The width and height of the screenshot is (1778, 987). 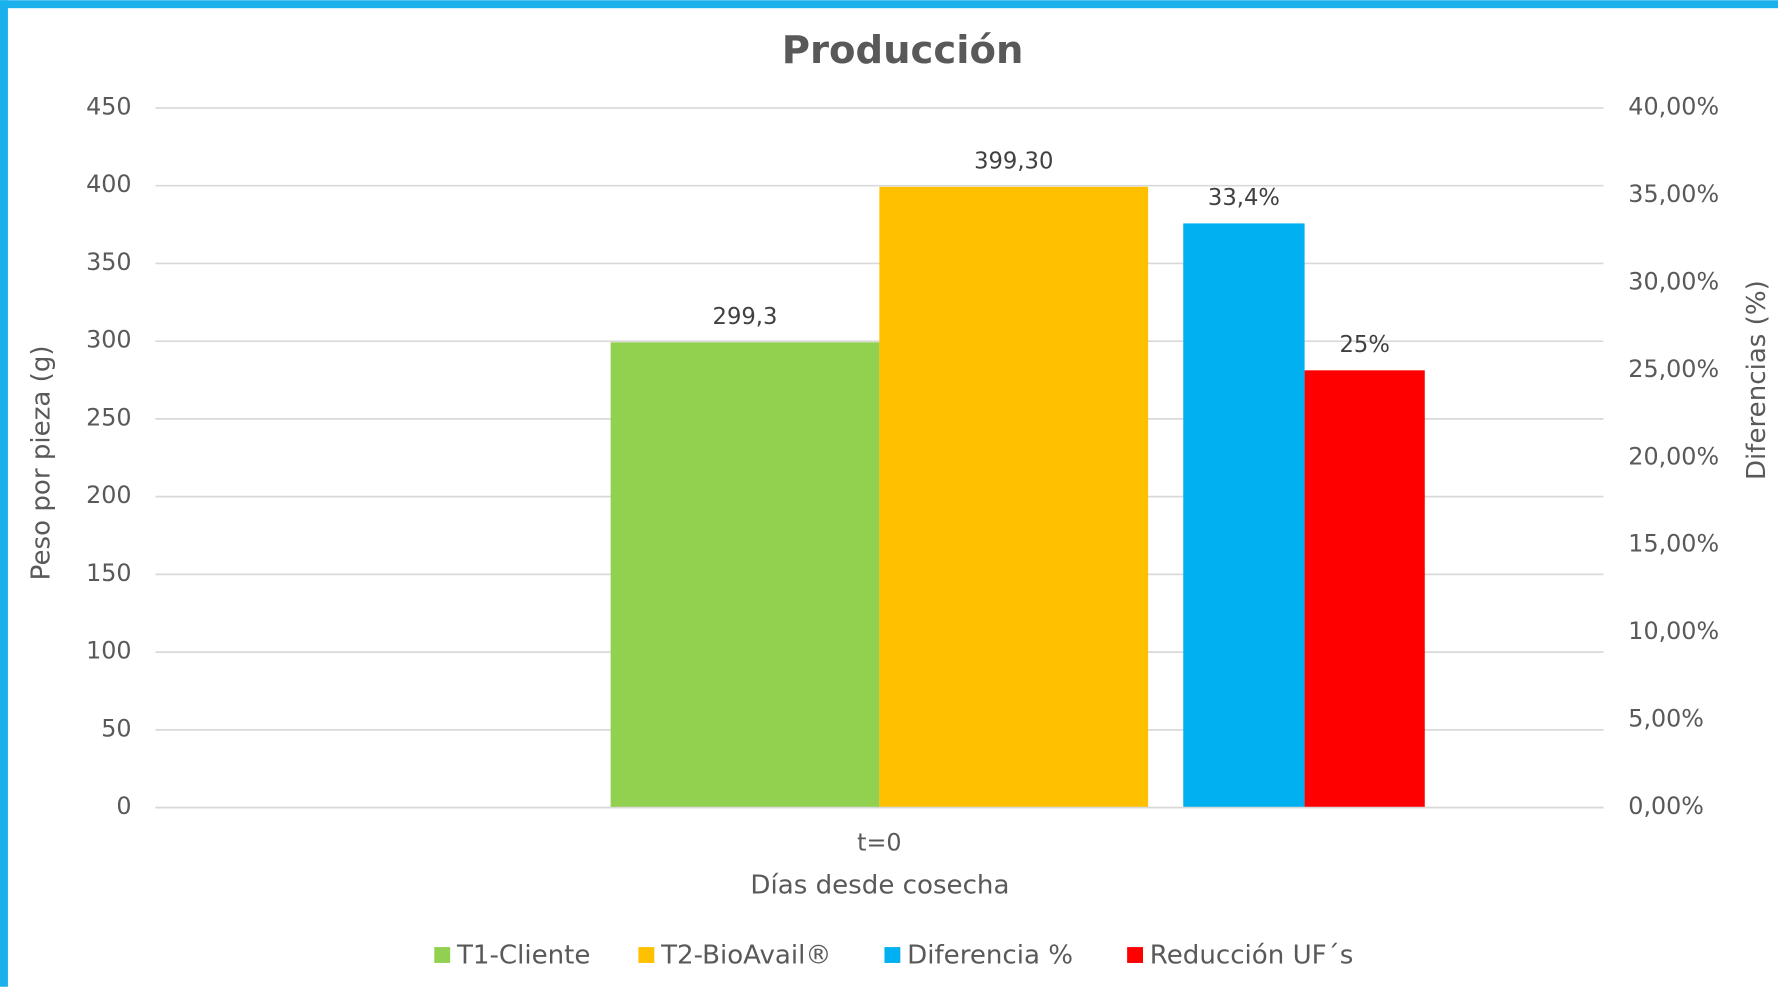 What do you see at coordinates (879, 842) in the screenshot?
I see `x-tick-label: t=0` at bounding box center [879, 842].